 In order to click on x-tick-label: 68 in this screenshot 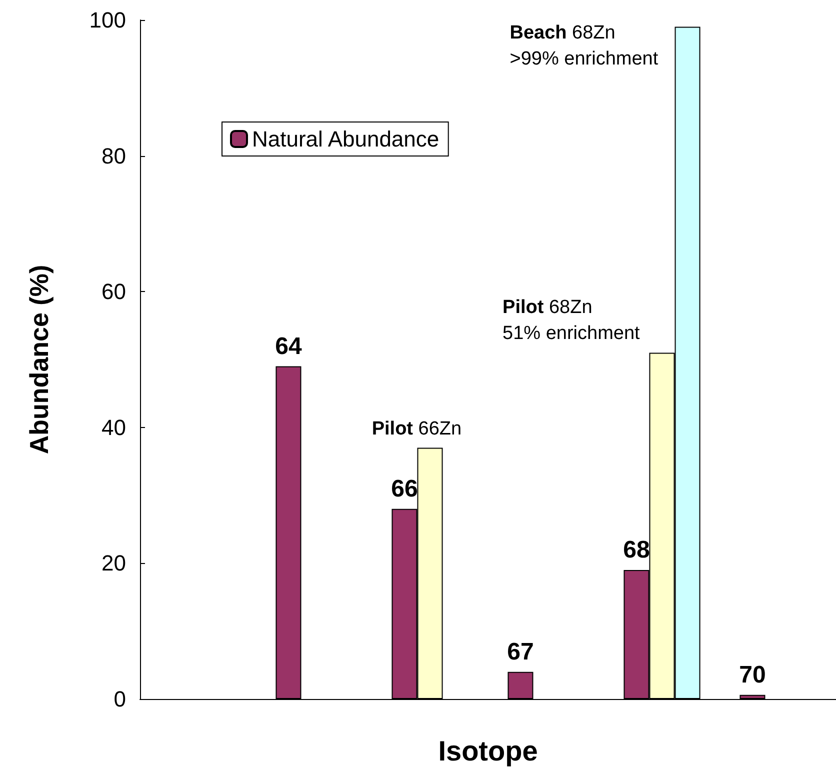, I will do `click(636, 550)`.